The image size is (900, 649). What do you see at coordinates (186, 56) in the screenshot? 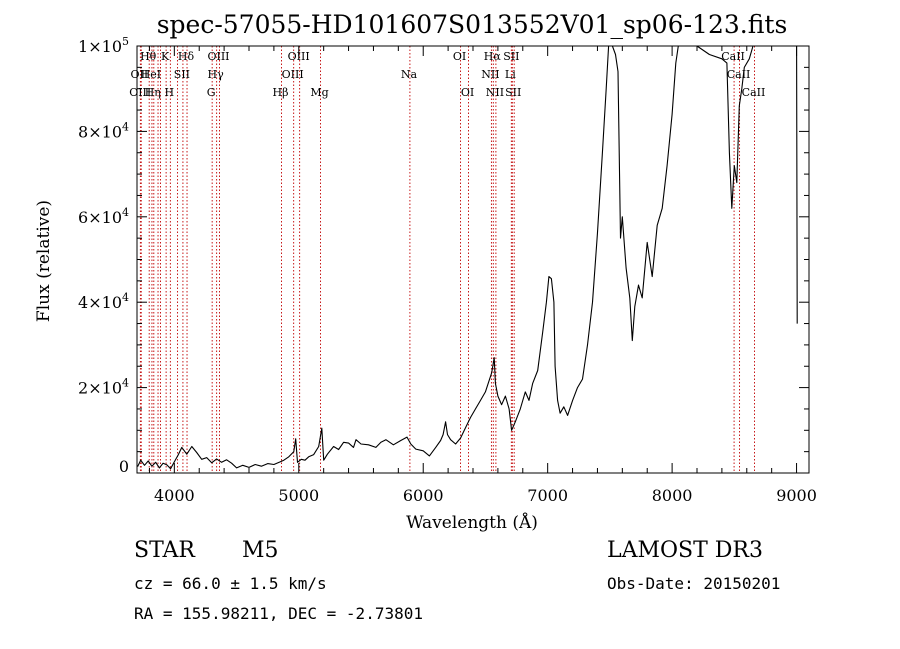
I see `line-marker-label: Hδ` at bounding box center [186, 56].